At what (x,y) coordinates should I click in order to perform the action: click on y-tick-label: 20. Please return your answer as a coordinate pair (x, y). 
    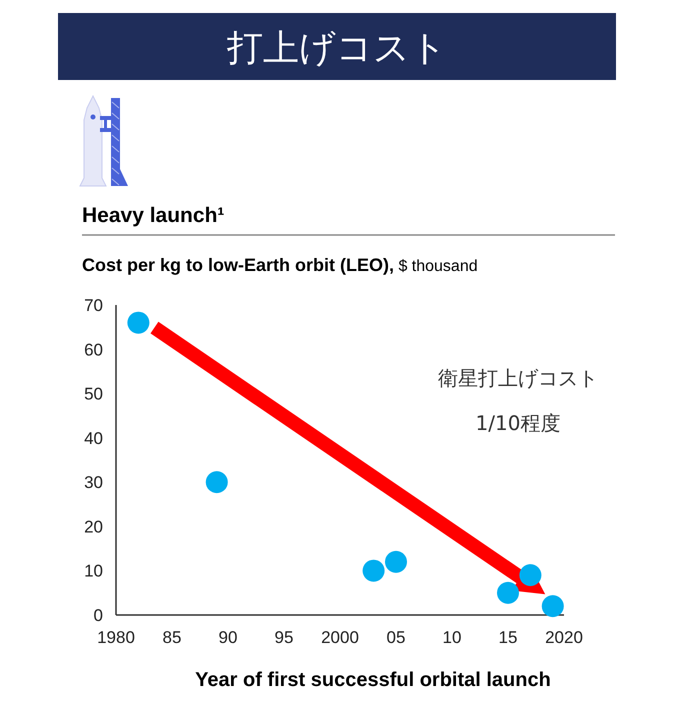
    Looking at the image, I should click on (93, 526).